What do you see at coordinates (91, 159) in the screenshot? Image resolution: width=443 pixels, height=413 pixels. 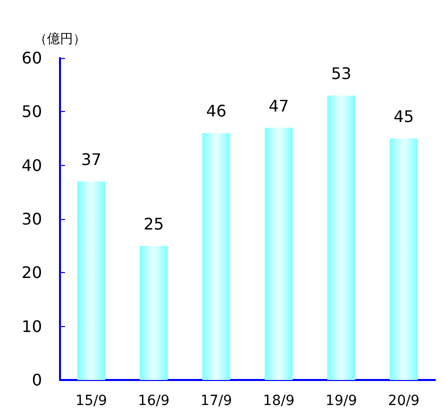 I see `data-label: 37` at bounding box center [91, 159].